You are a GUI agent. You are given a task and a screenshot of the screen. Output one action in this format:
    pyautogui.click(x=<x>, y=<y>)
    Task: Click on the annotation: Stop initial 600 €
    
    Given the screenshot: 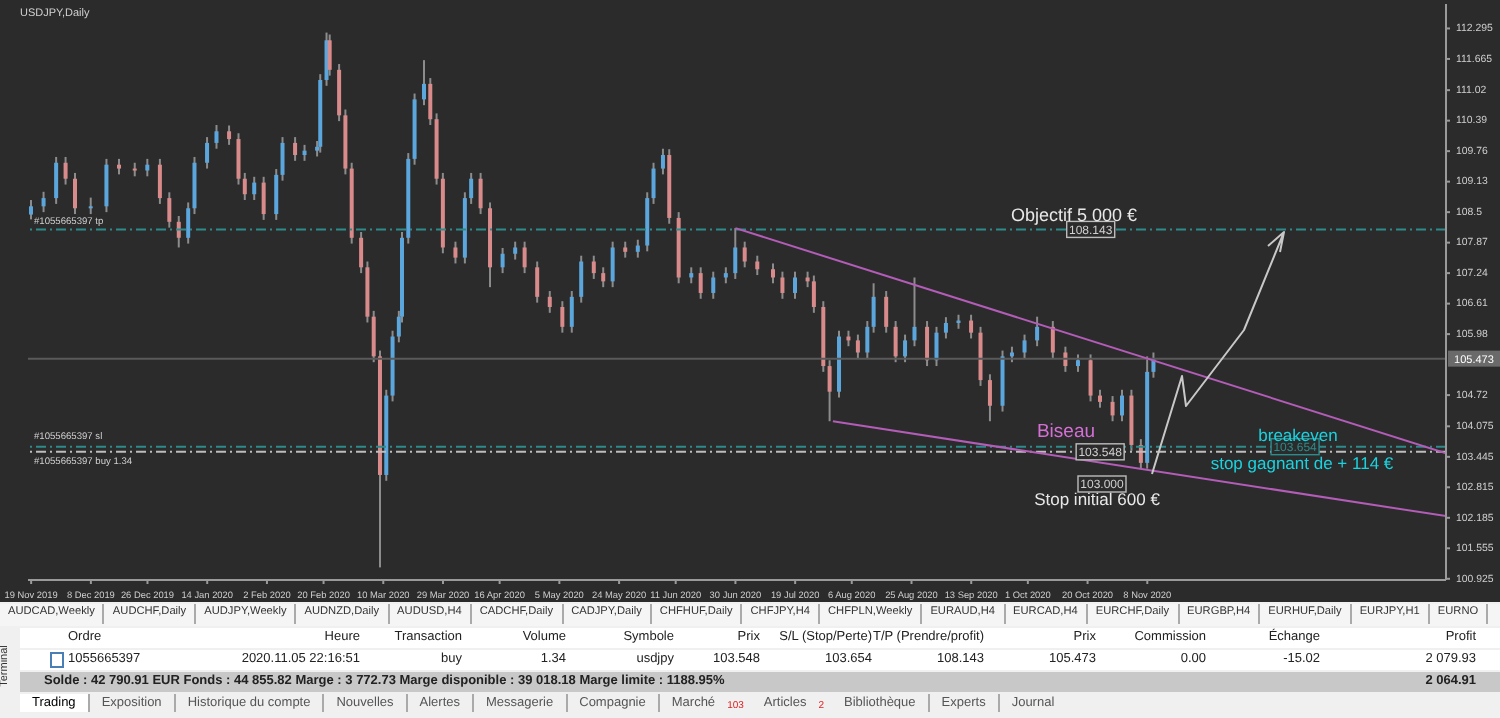 What is the action you would take?
    pyautogui.click(x=1097, y=499)
    